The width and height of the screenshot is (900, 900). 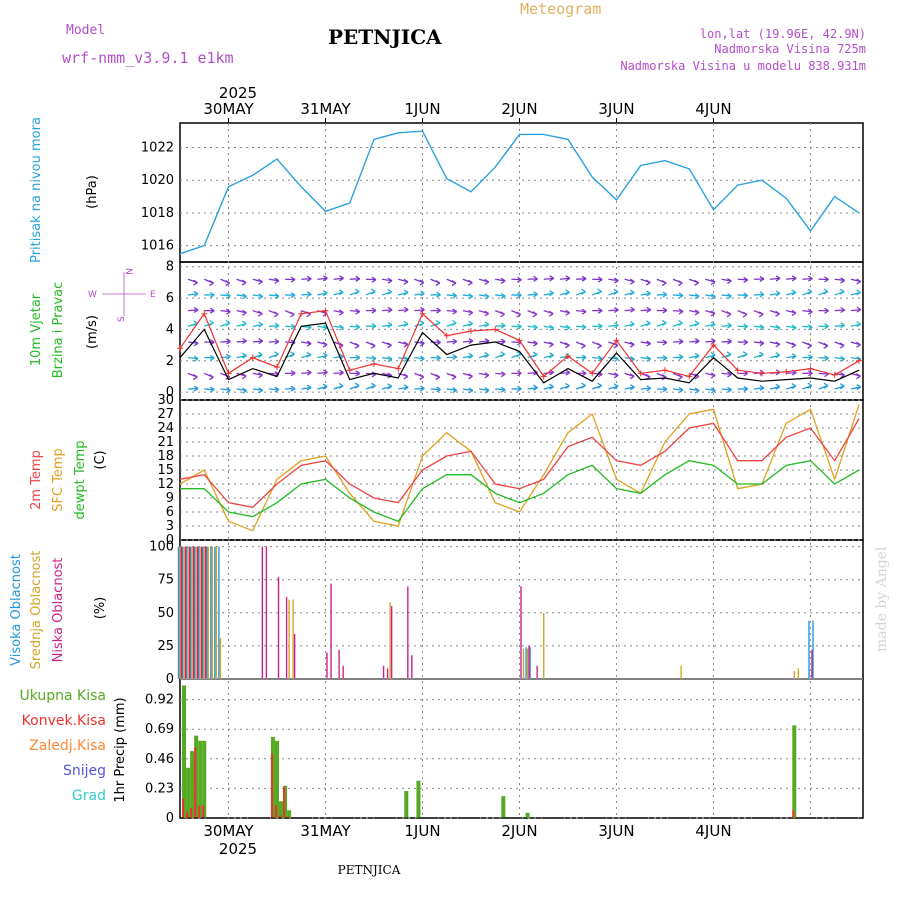 What do you see at coordinates (188, 792) in the screenshot?
I see `precip-total-bar` at bounding box center [188, 792].